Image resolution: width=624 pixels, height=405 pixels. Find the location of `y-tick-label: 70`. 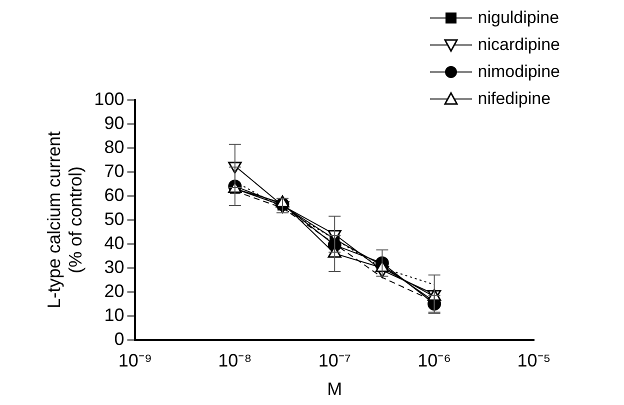

y-tick-label: 70 is located at coordinates (114, 170).